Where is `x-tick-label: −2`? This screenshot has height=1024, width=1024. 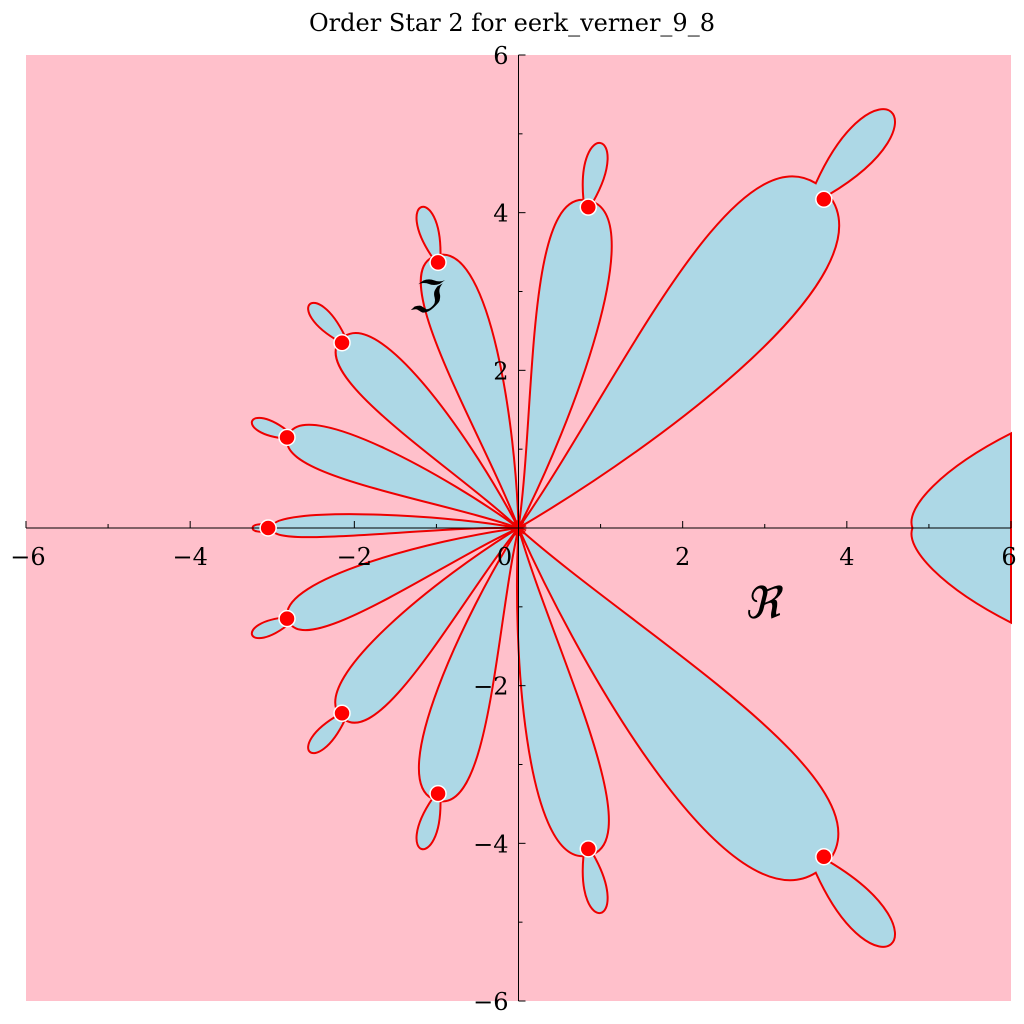
x-tick-label: −2 is located at coordinates (354, 557).